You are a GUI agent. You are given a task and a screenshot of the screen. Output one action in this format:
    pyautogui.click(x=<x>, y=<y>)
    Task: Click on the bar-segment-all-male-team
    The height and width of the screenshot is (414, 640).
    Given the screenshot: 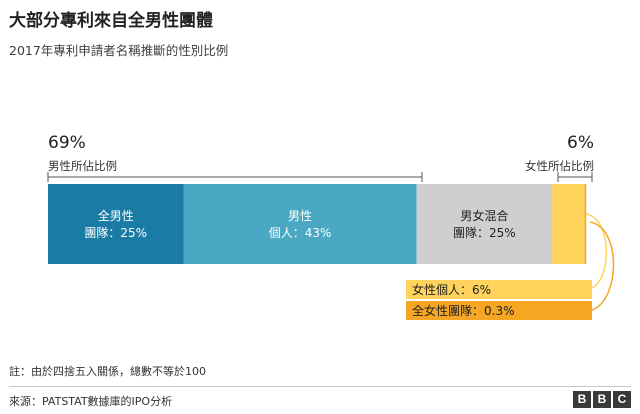 What is the action you would take?
    pyautogui.click(x=116, y=224)
    